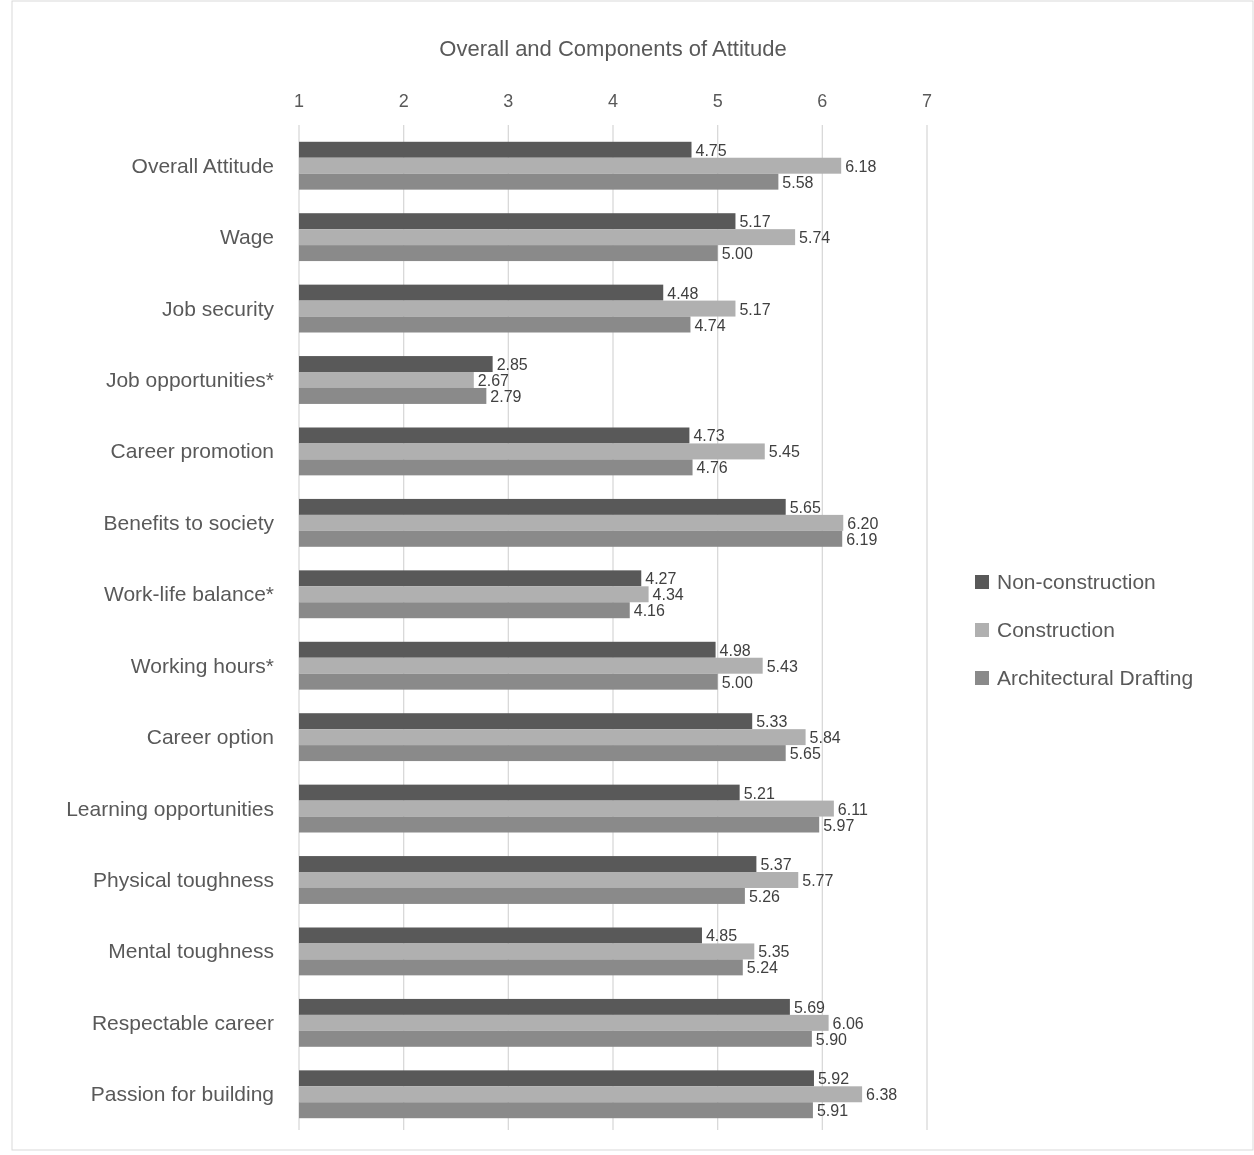 The height and width of the screenshot is (1155, 1254). Describe the element at coordinates (784, 452) in the screenshot. I see `data-label: 5.45` at that location.